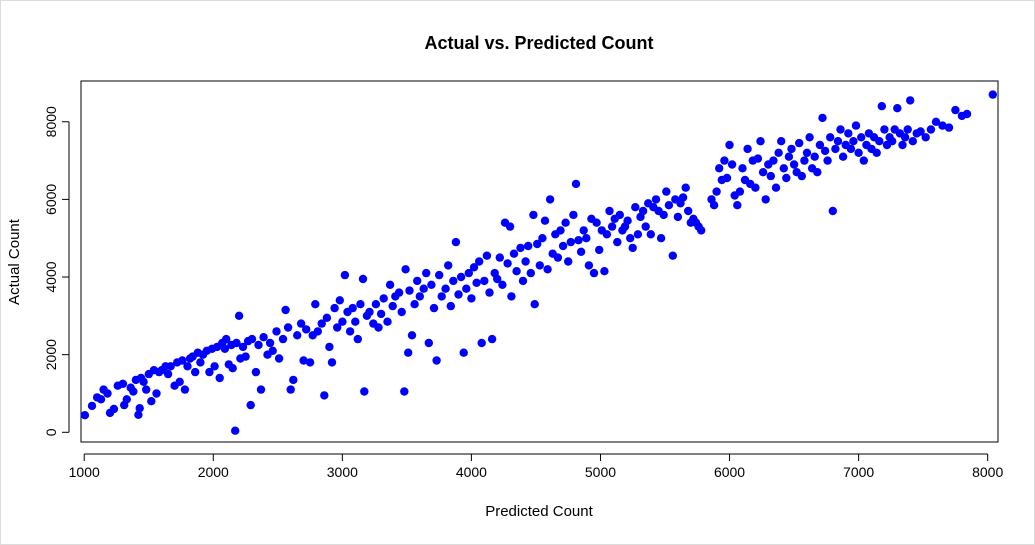 The image size is (1035, 545). I want to click on x-tick-label: 1000, so click(84, 472).